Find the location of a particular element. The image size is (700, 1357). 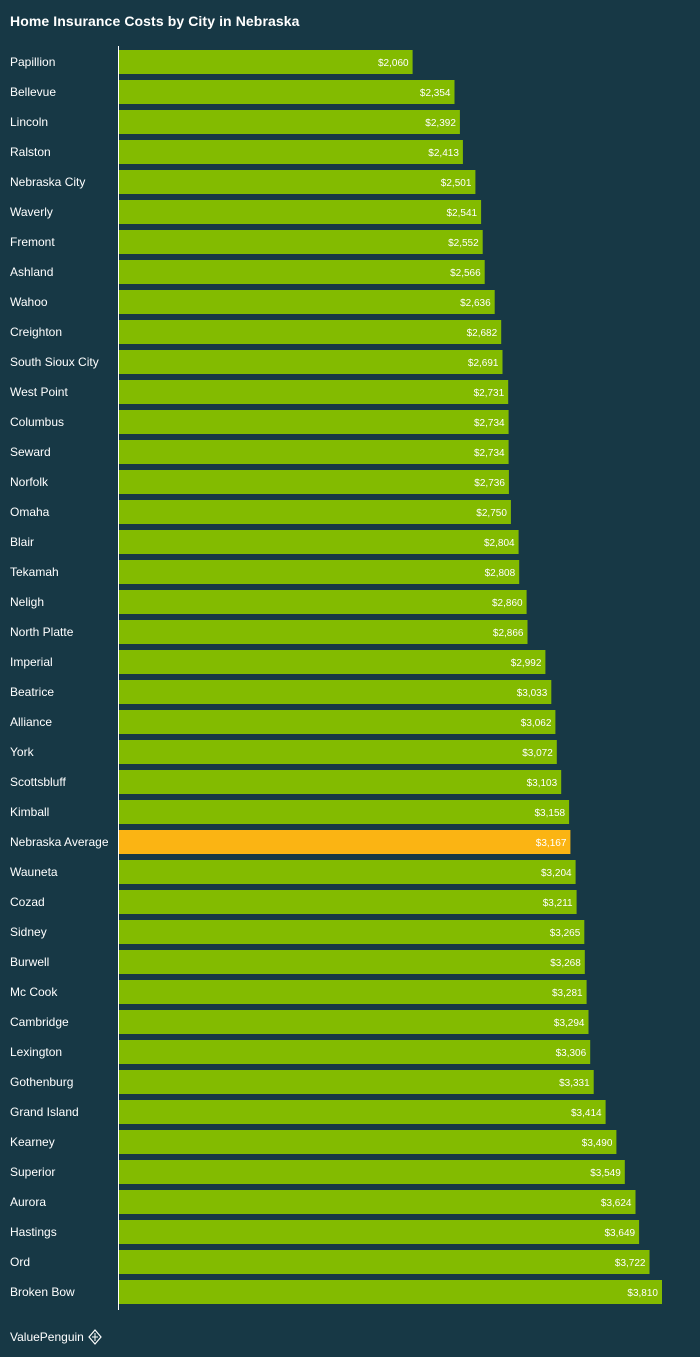

value-label: $3,204 is located at coordinates (556, 873).